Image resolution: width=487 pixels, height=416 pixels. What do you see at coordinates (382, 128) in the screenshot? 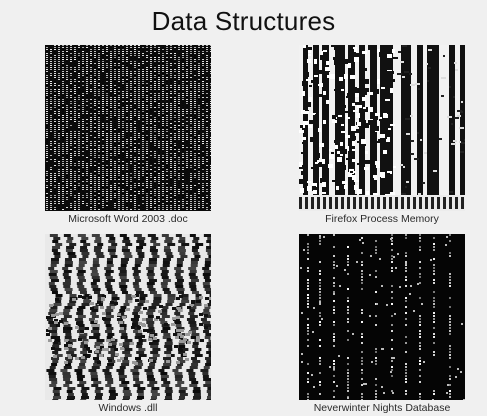
I see `firefox-memory-visualization` at bounding box center [382, 128].